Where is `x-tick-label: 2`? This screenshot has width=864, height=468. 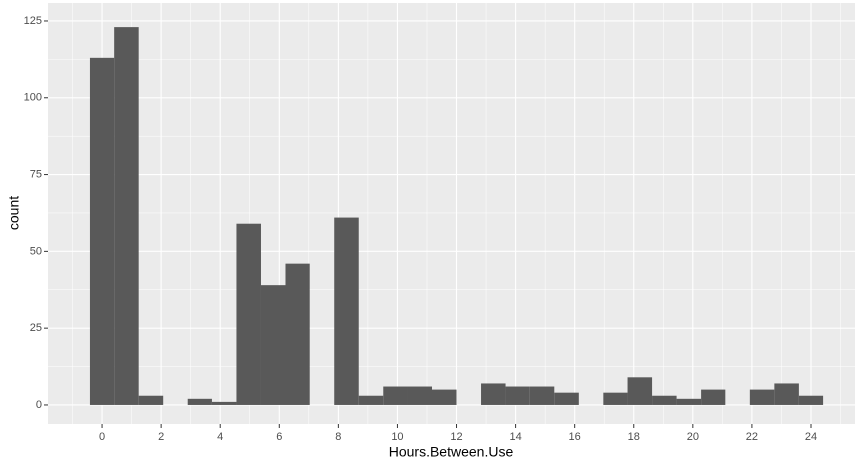
x-tick-label: 2 is located at coordinates (161, 437).